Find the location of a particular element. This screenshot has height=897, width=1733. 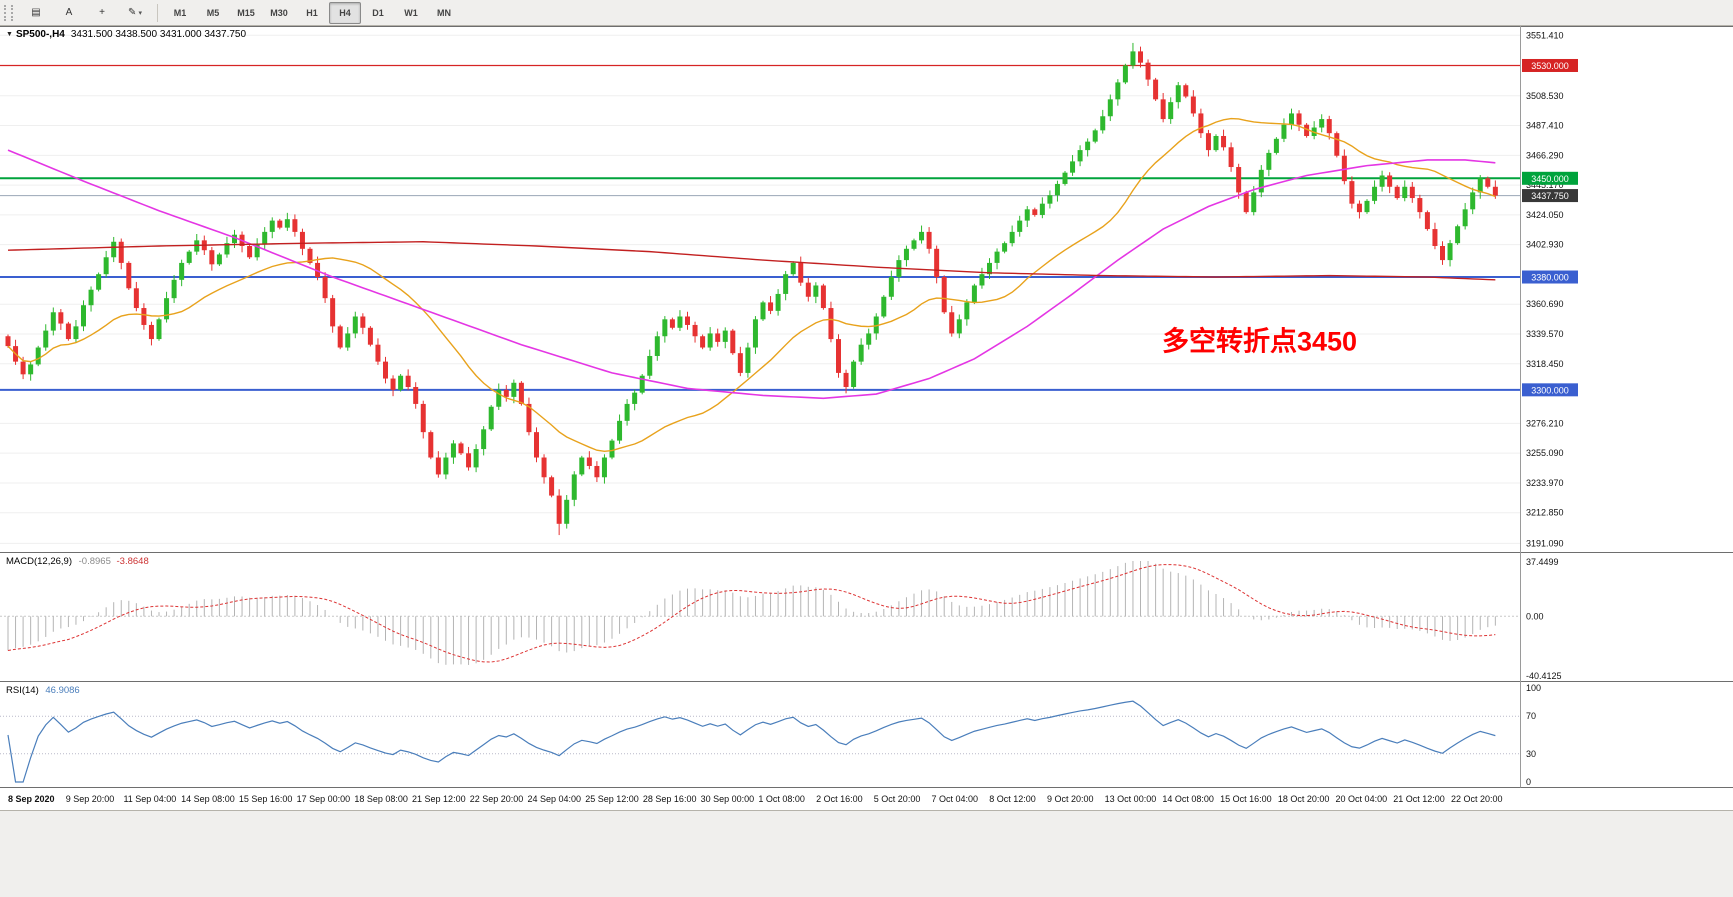

svg-text: 13 Oct 00:00 is located at coordinates (1131, 799).